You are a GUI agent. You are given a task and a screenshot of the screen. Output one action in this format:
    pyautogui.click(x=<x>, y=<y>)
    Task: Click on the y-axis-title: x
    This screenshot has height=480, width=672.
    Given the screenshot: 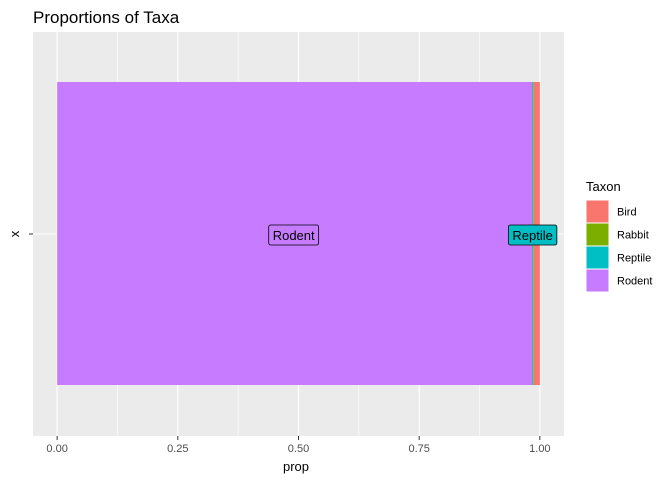 What is the action you would take?
    pyautogui.click(x=14, y=233)
    